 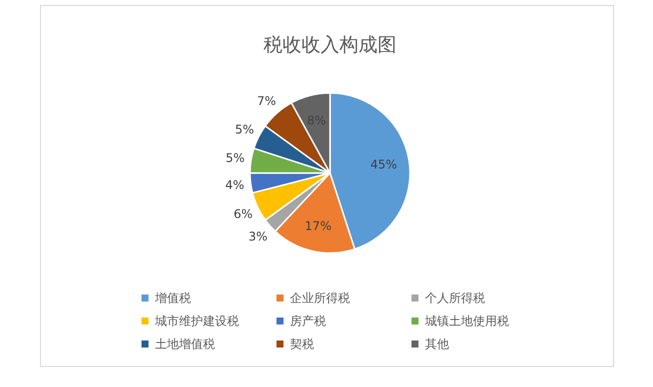 What do you see at coordinates (318, 226) in the screenshot?
I see `data-label: 17%` at bounding box center [318, 226].